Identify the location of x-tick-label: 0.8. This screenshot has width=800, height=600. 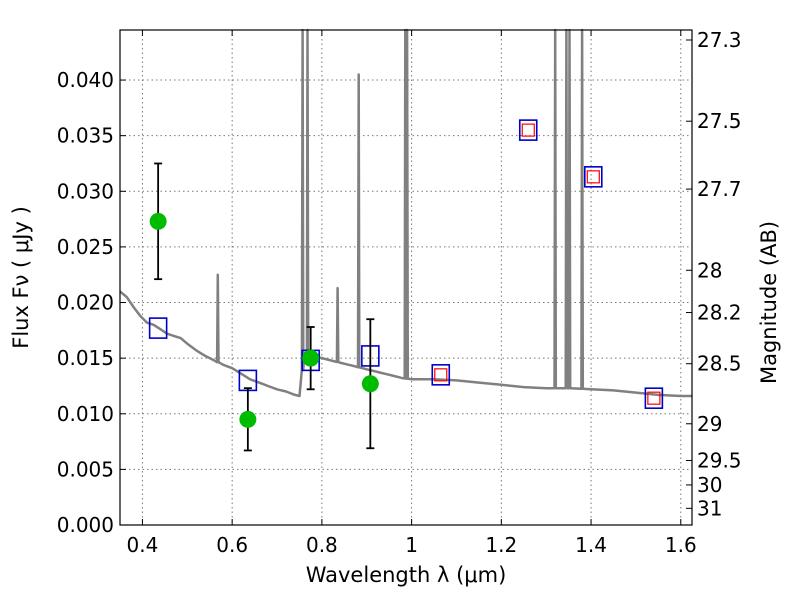
(322, 545).